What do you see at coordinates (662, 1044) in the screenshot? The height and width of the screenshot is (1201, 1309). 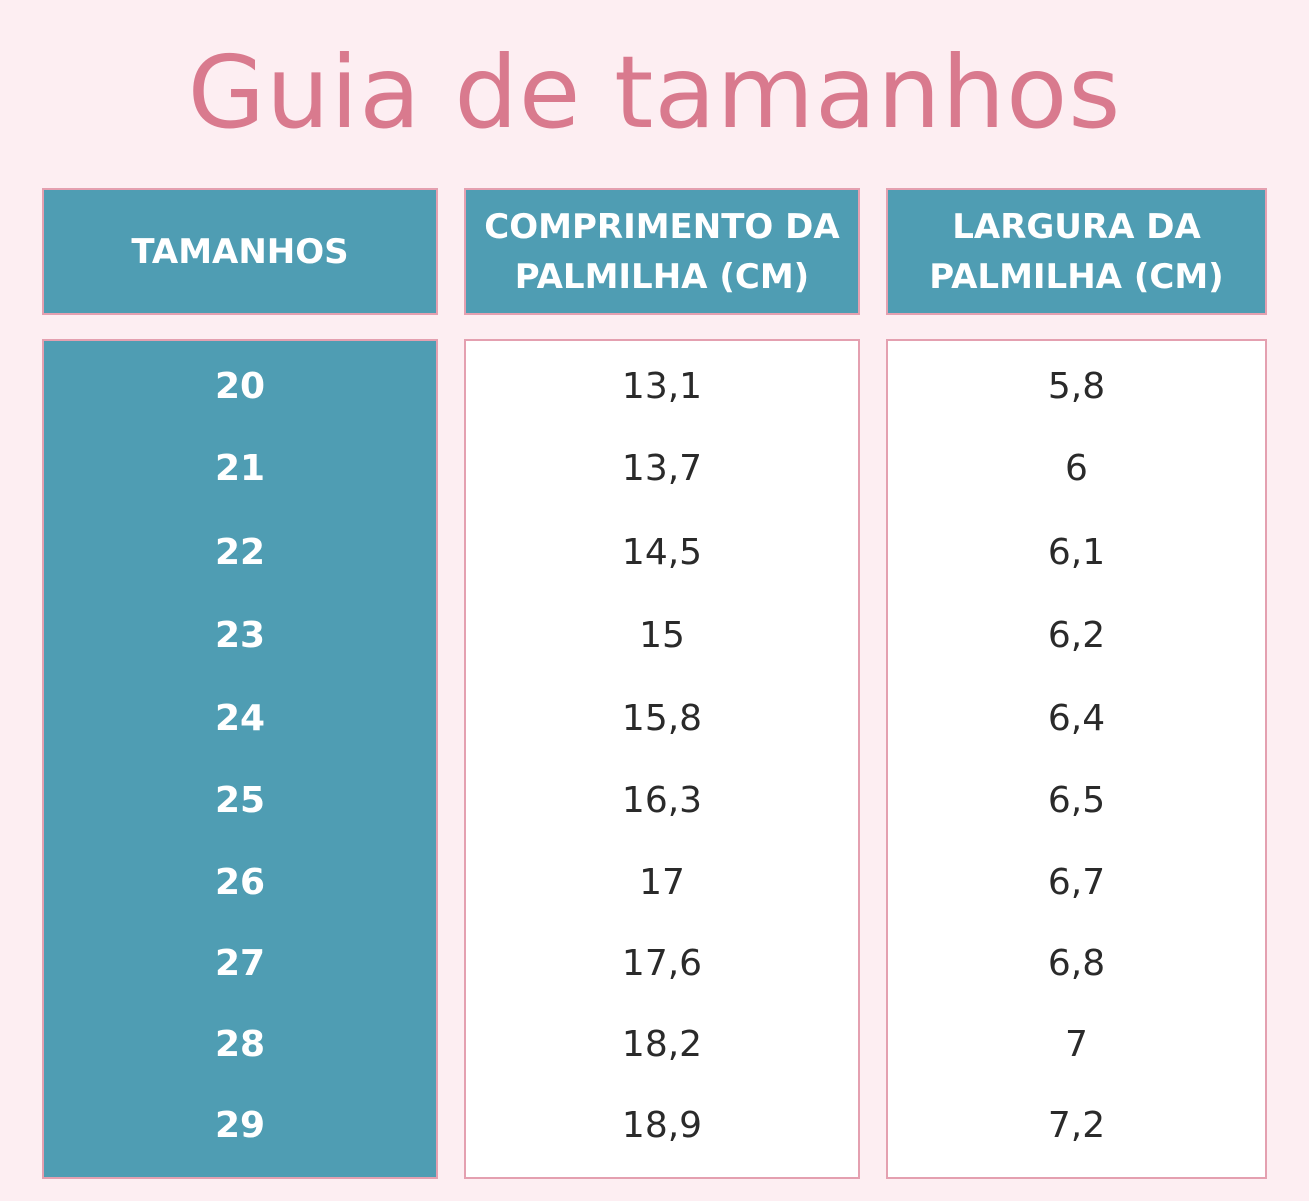 I see `length-cell: 18,2` at bounding box center [662, 1044].